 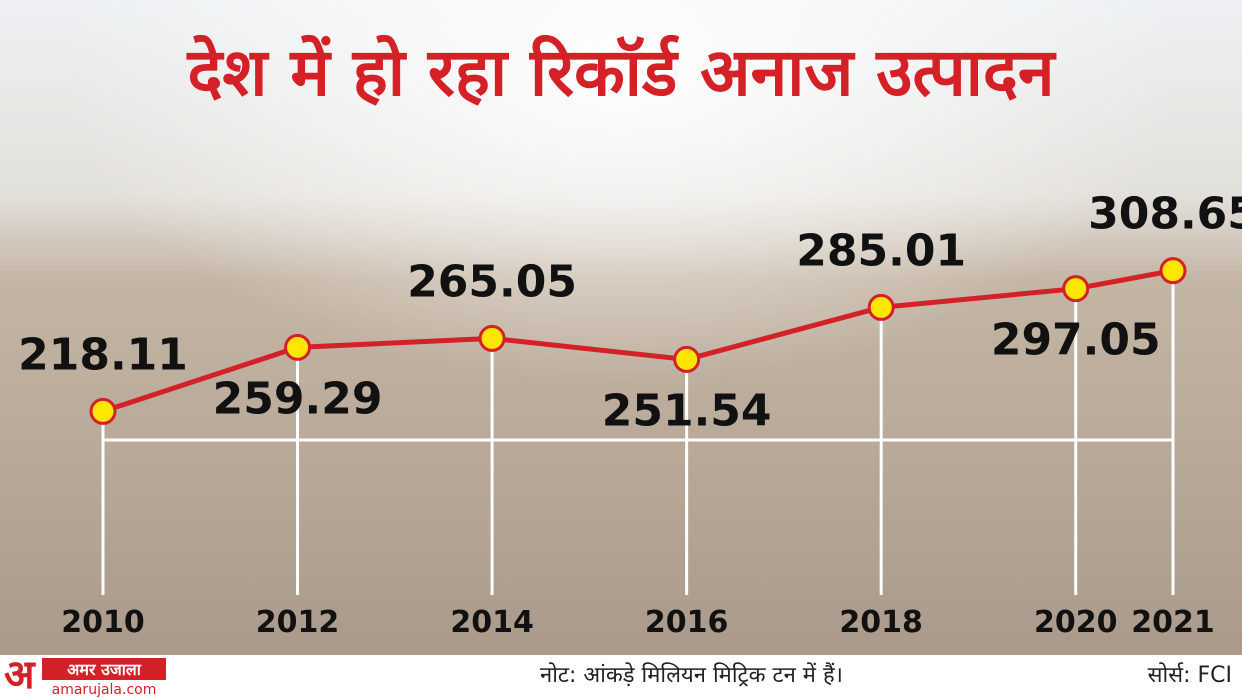 I want to click on value-label: 285.01, so click(x=881, y=250).